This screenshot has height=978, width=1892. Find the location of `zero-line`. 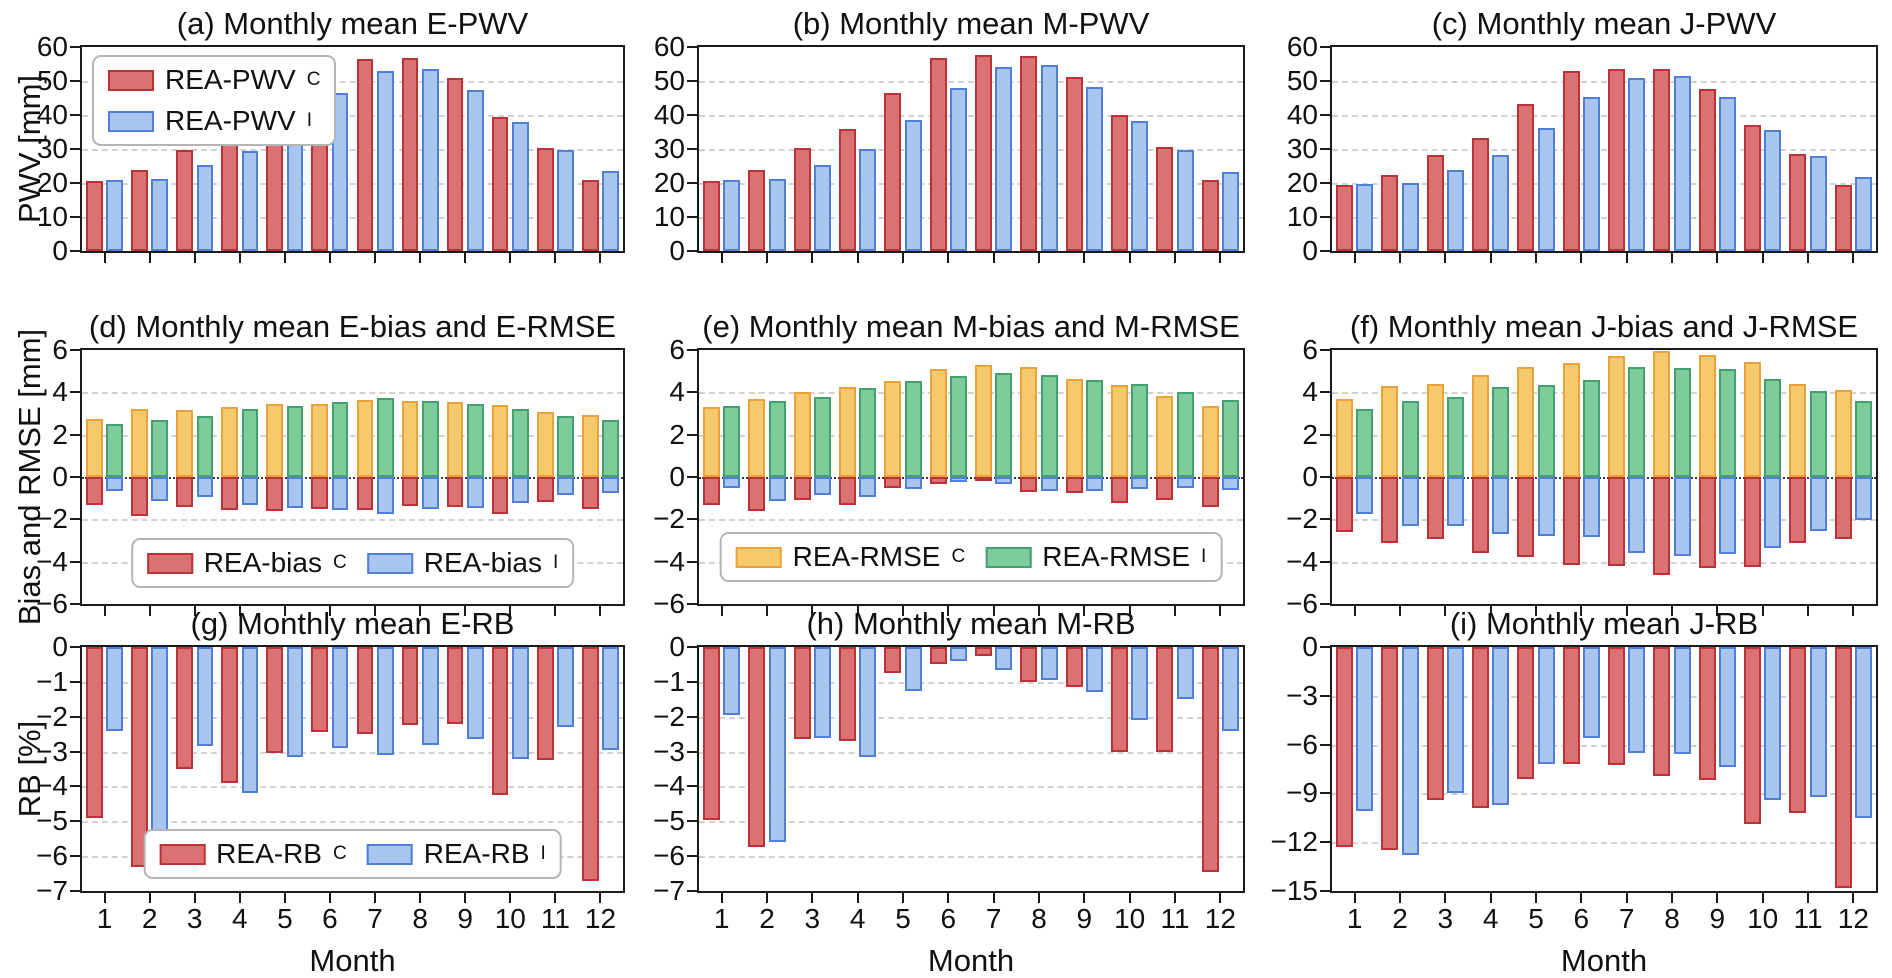

zero-line is located at coordinates (971, 478).